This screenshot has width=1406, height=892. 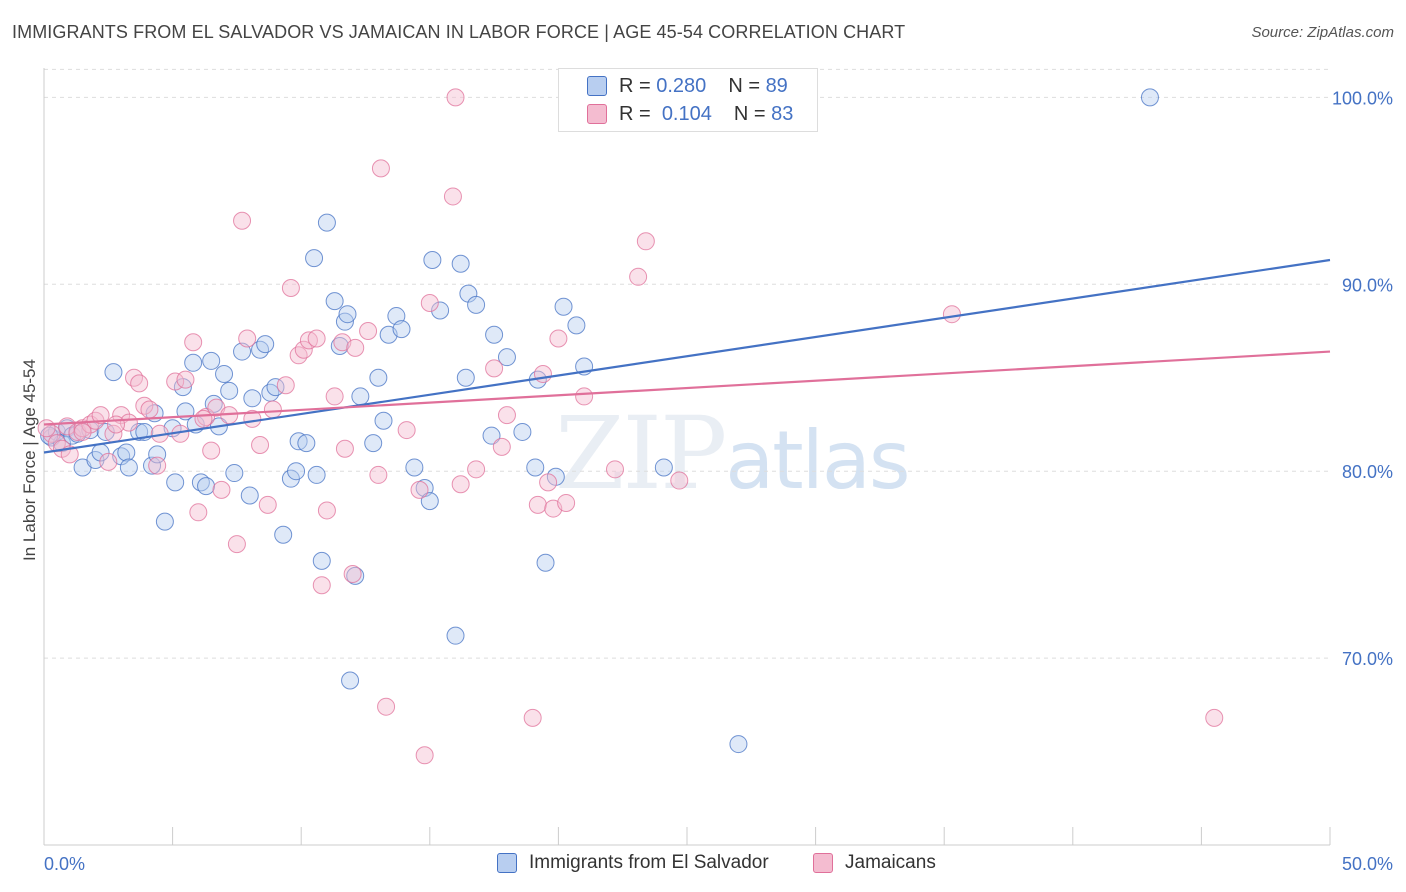 I want to click on stats-legend: R = 0.280 N = 89 R = 0.104 N = 83, so click(x=688, y=100).